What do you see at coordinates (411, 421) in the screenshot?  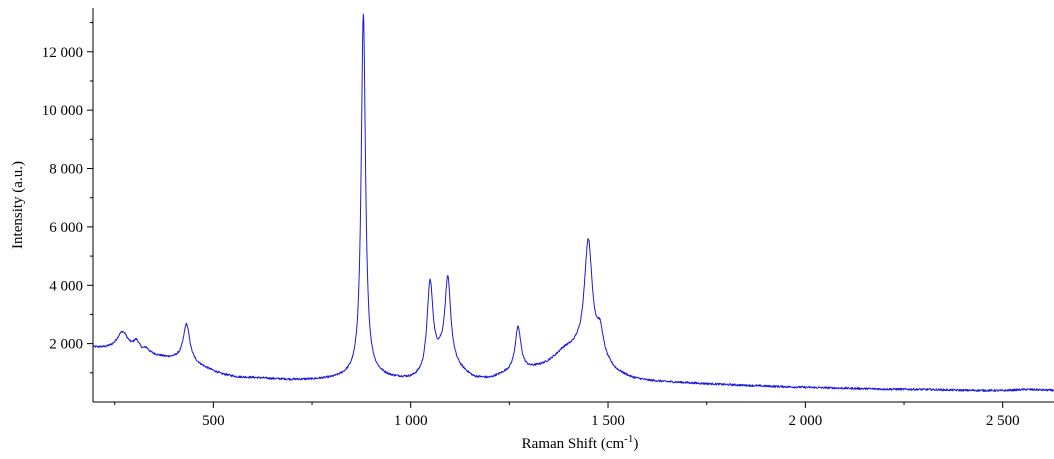 I see `x-tick-label: 1 000` at bounding box center [411, 421].